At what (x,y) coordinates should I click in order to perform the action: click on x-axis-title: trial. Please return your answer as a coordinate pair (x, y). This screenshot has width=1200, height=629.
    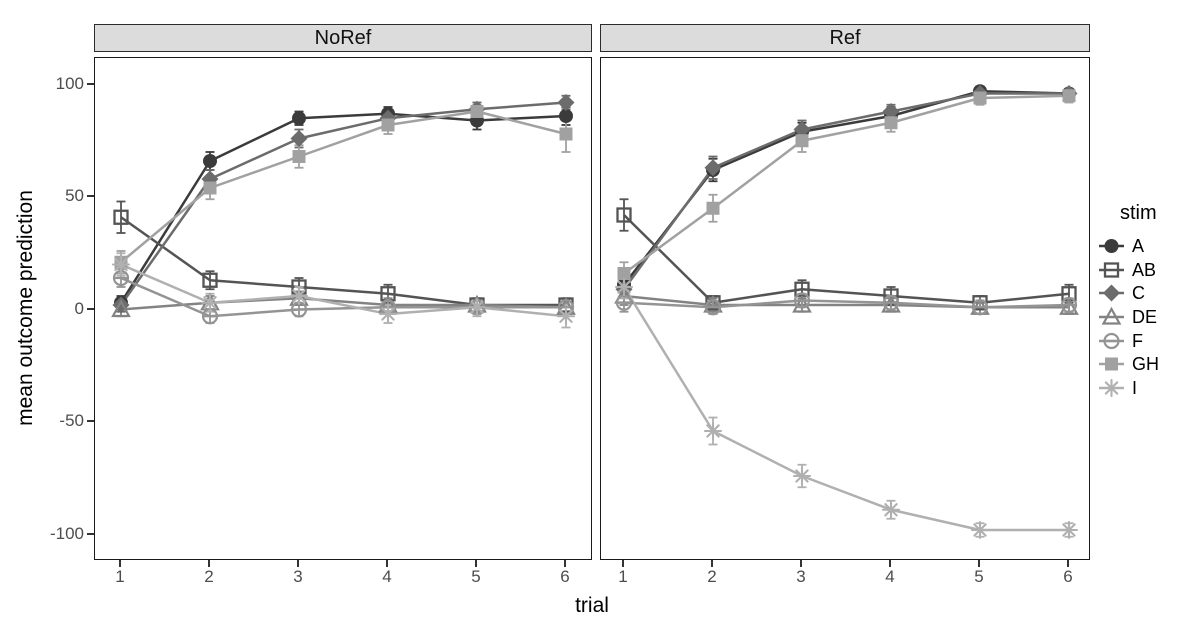
    Looking at the image, I should click on (592, 605).